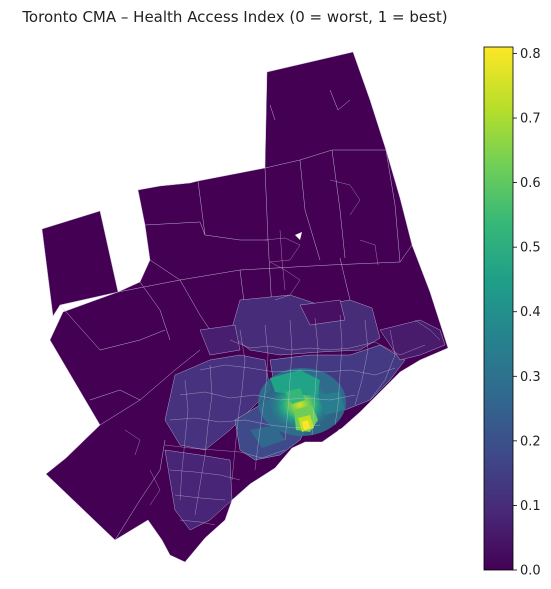 The image size is (551, 589). What do you see at coordinates (530, 571) in the screenshot?
I see `colorbar-tick-label: 0.0` at bounding box center [530, 571].